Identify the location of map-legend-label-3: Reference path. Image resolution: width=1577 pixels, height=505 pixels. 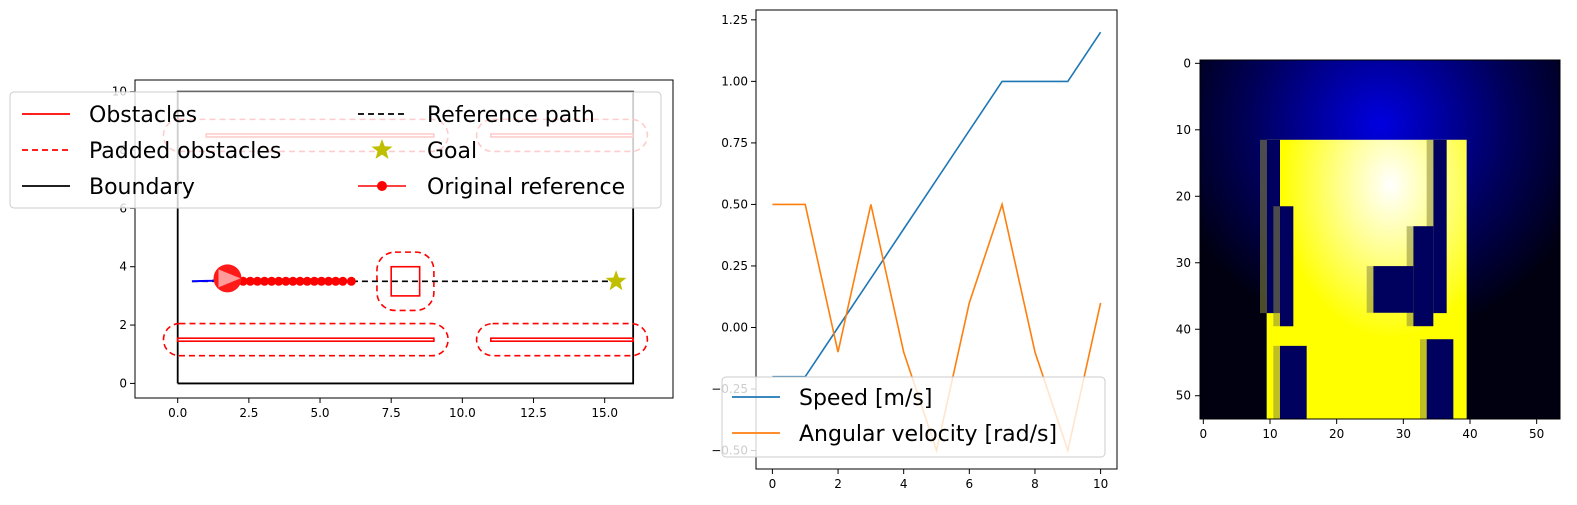
(511, 115).